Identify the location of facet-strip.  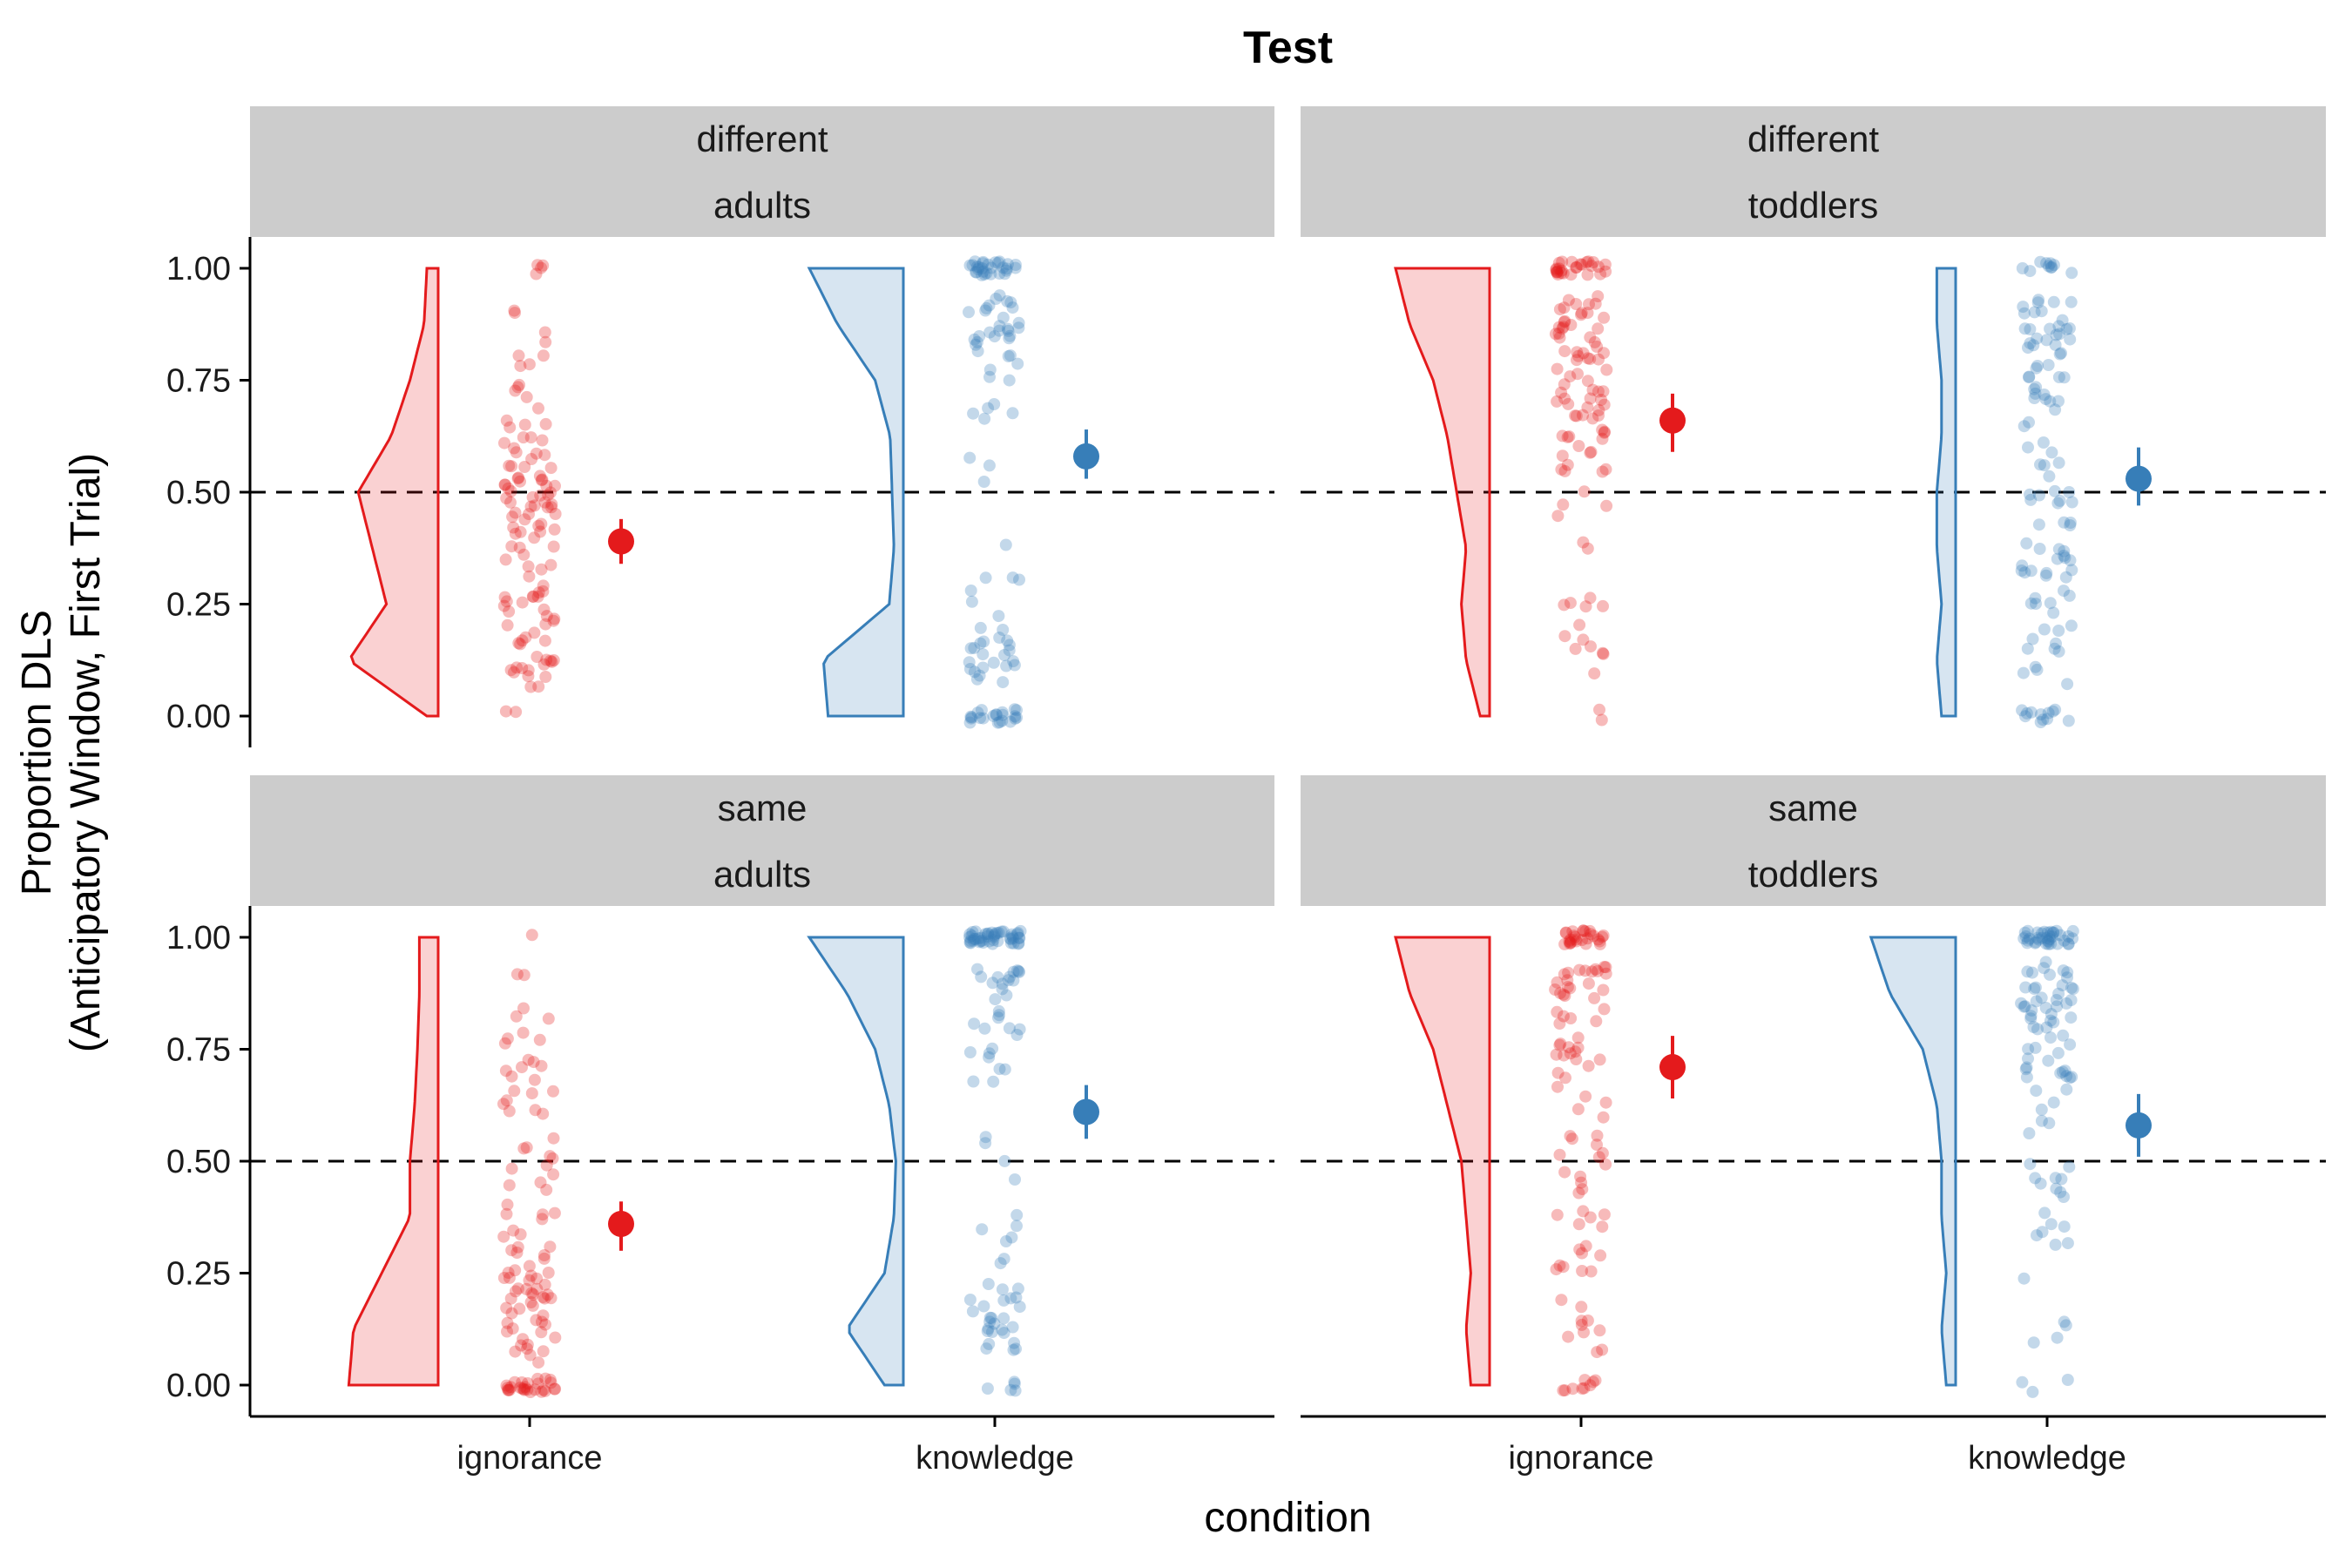
(1814, 172).